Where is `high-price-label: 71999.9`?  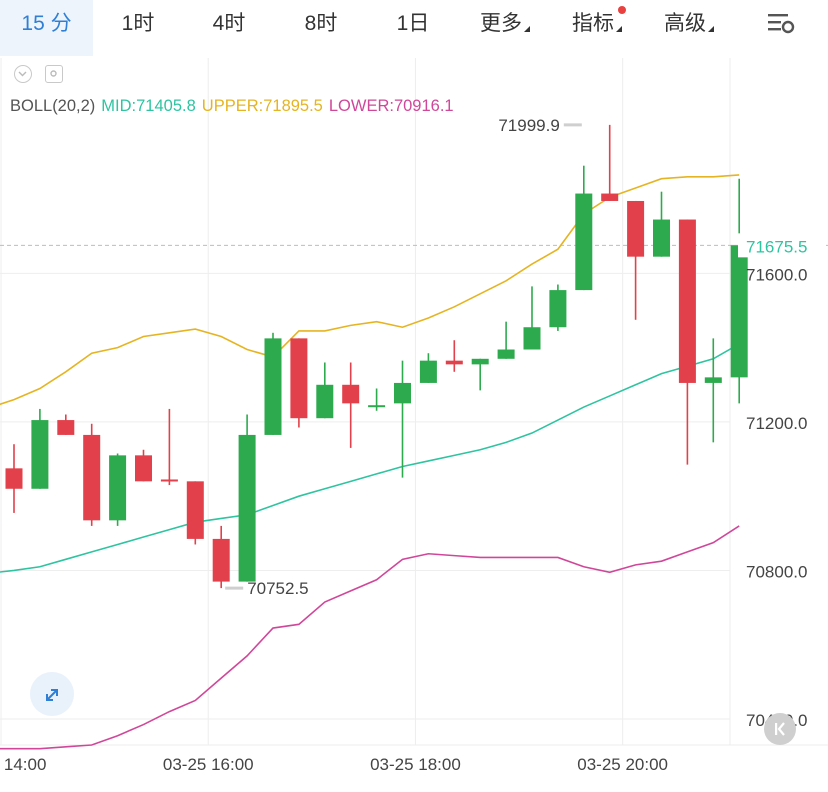
high-price-label: 71999.9 is located at coordinates (528, 125).